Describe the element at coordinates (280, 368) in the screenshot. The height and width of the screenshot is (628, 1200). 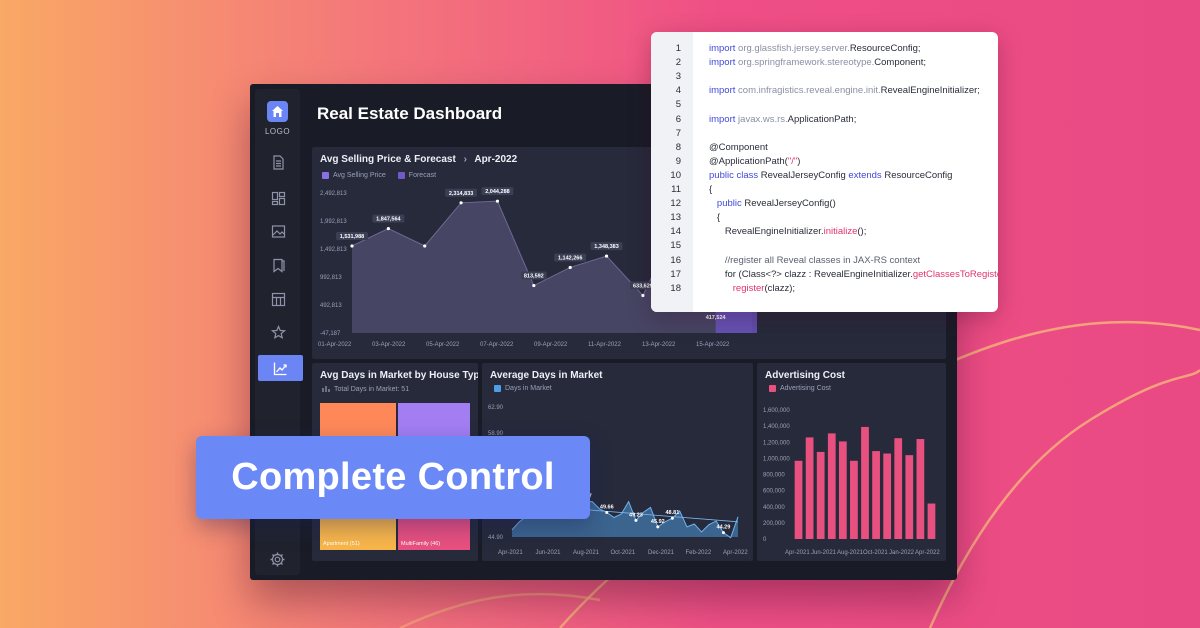
I see `chart-icon` at that location.